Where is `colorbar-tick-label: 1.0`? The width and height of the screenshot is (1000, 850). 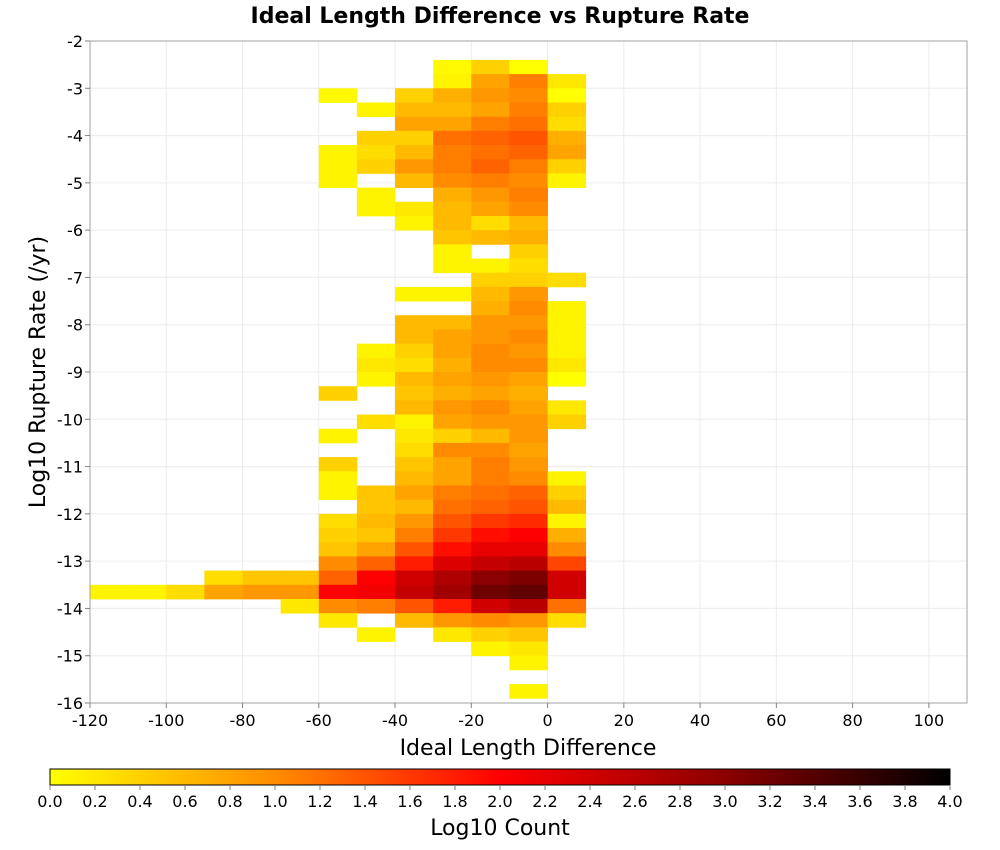 colorbar-tick-label: 1.0 is located at coordinates (274, 801).